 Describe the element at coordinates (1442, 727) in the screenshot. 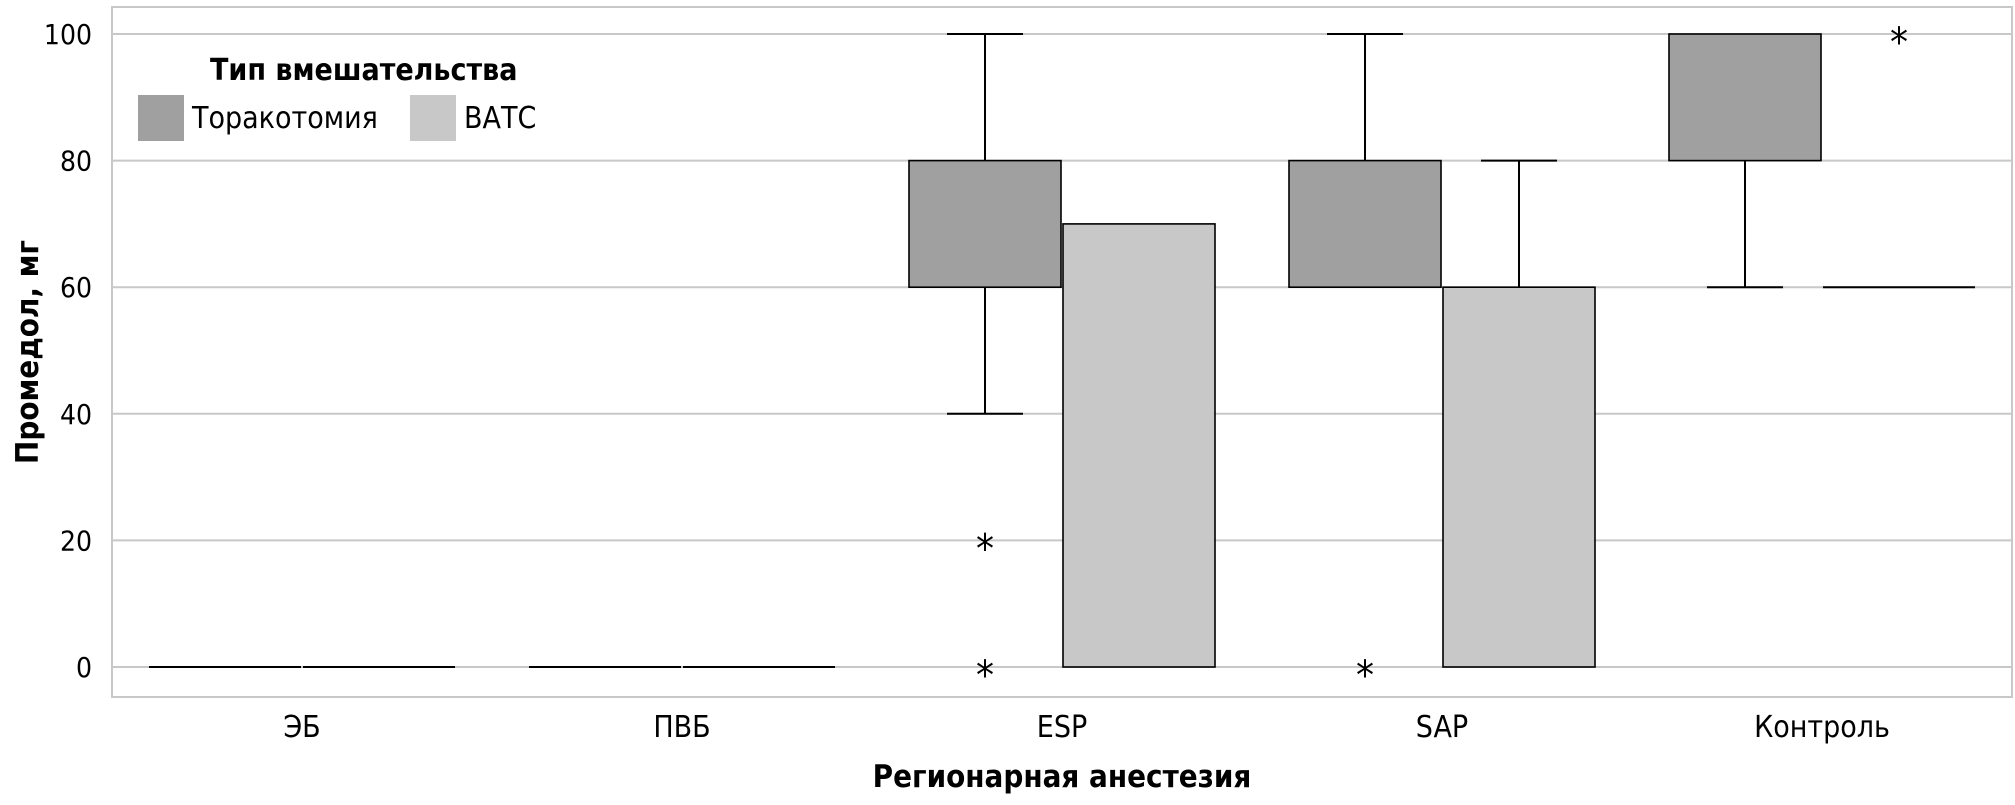

I see `x-tick-label: SAP` at that location.